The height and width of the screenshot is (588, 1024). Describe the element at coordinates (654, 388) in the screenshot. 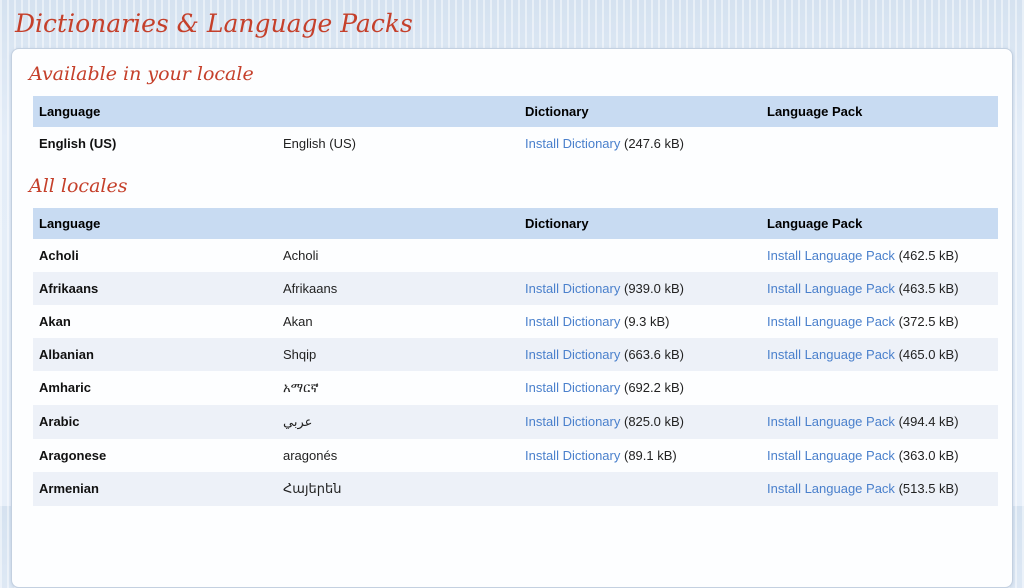

I see `file-size: (692.2 kB)` at that location.